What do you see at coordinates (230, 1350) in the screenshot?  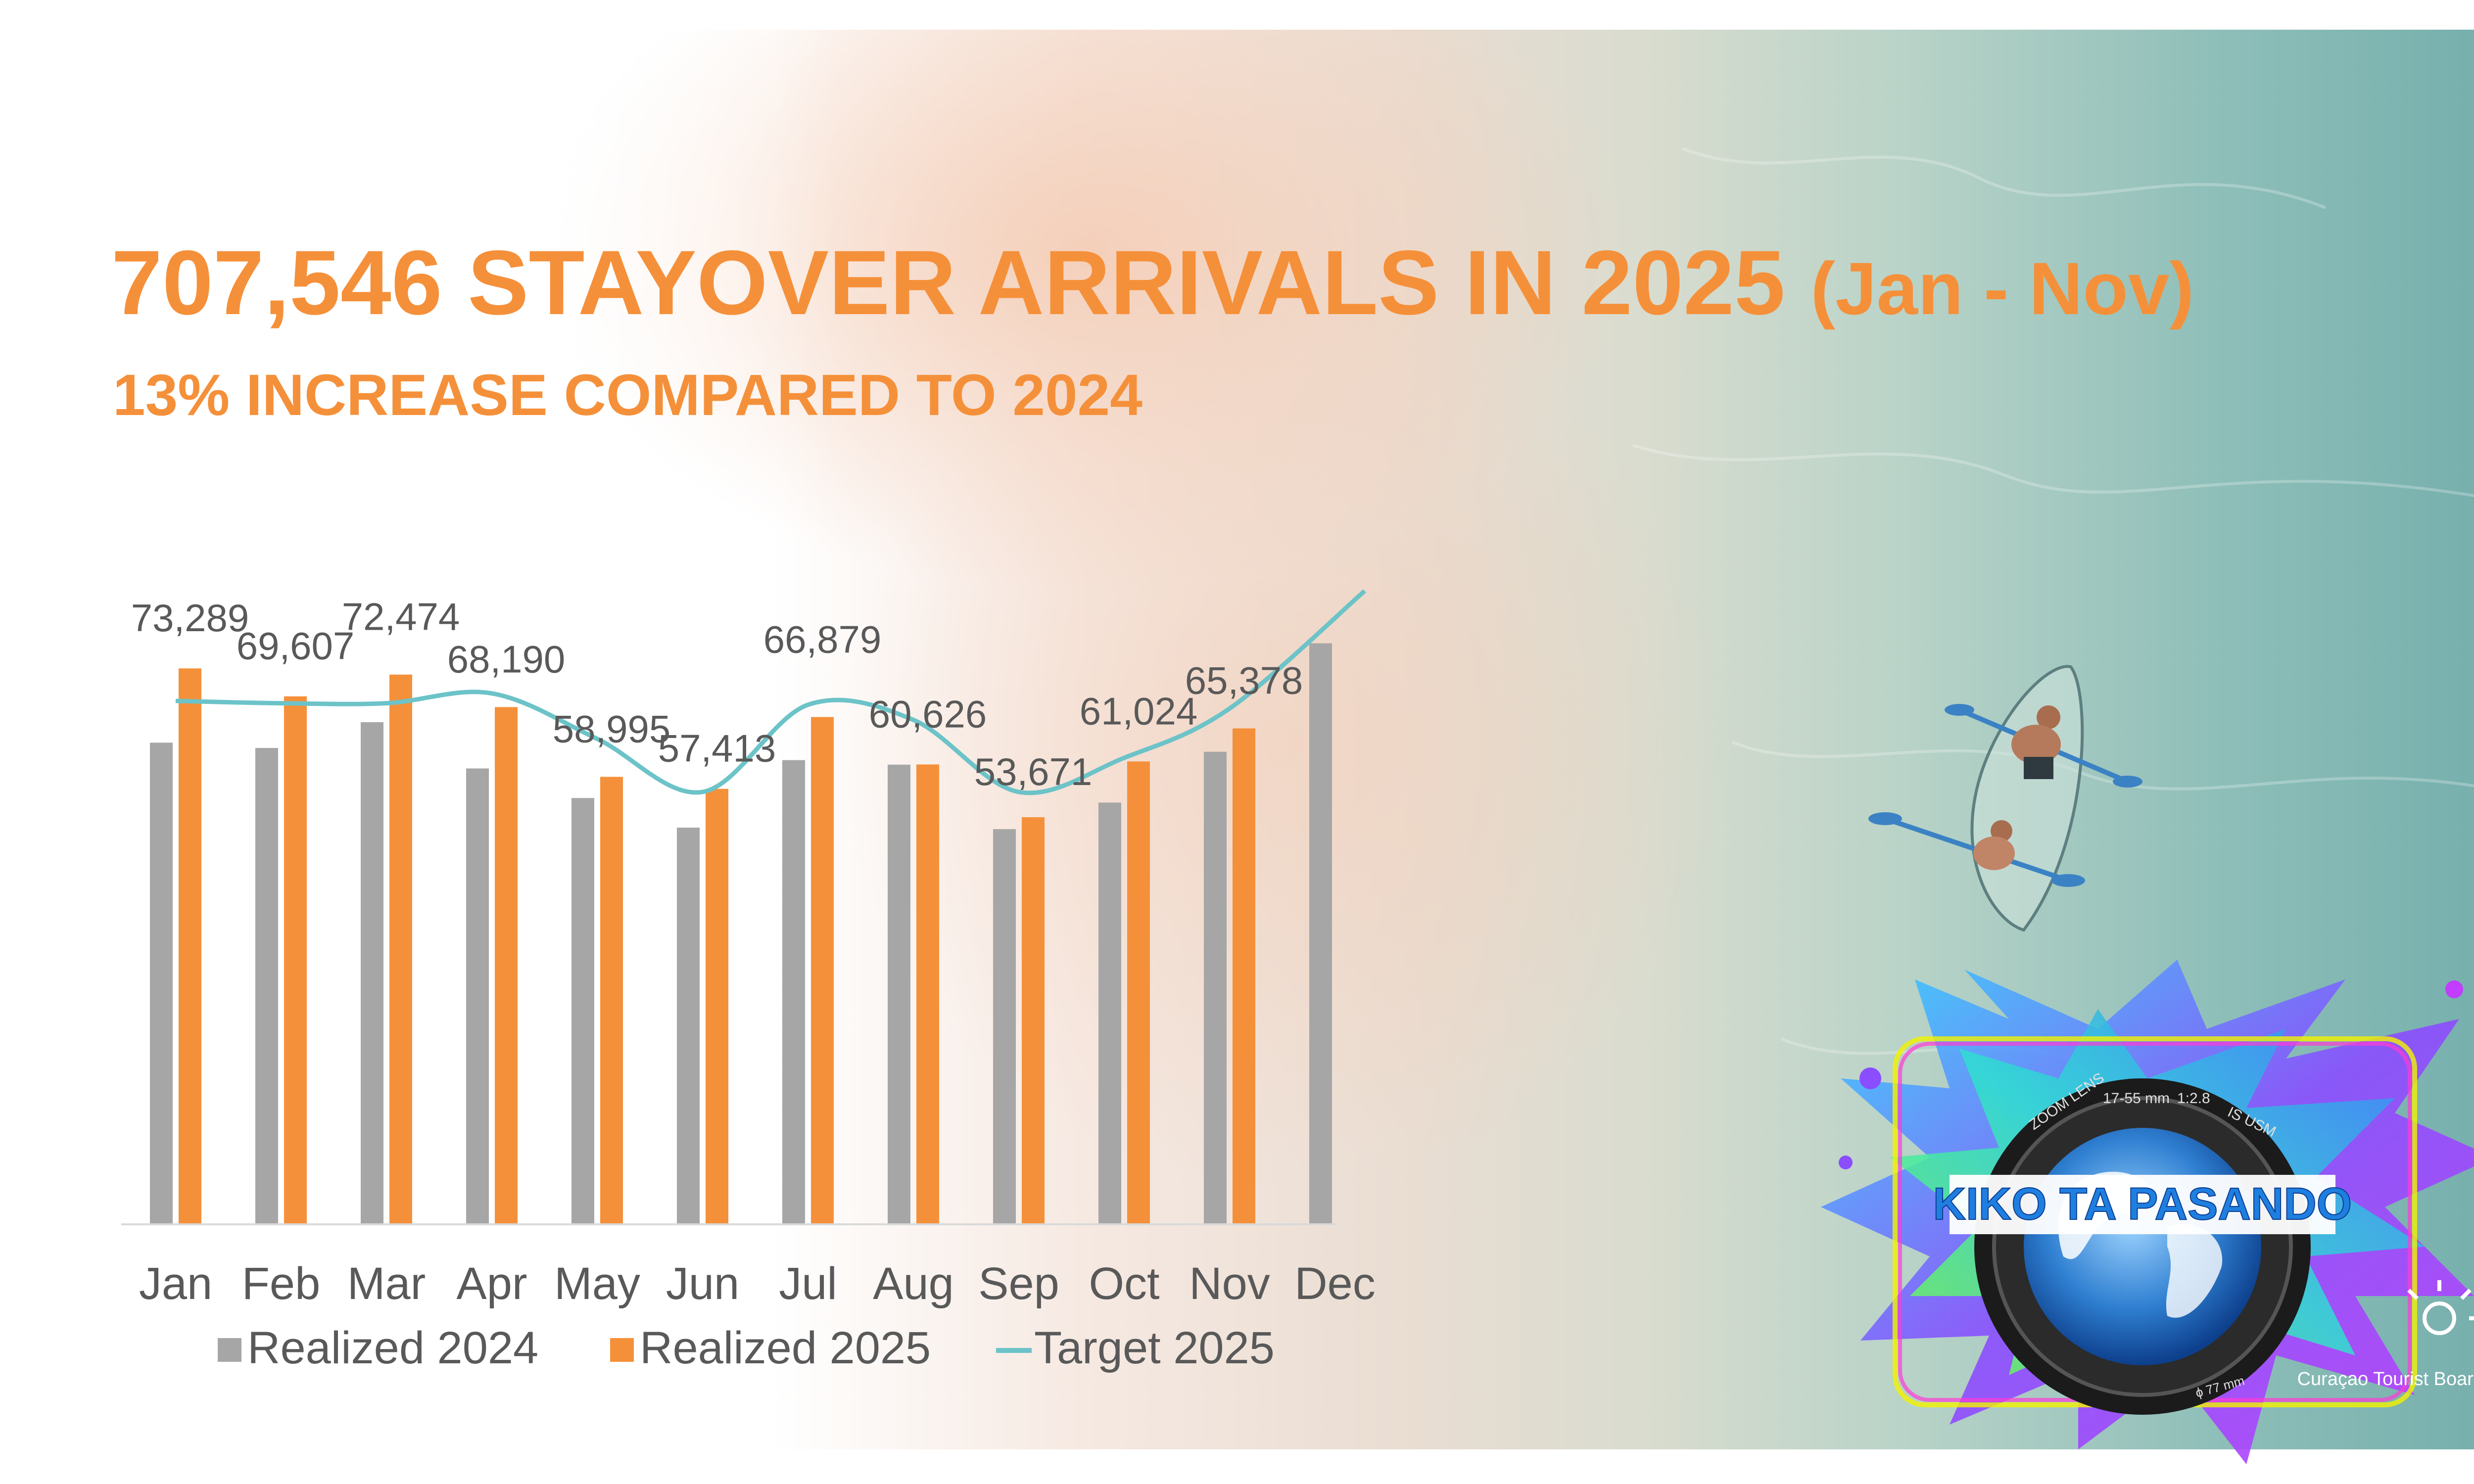 I see `legend-swatch-realized-2024` at bounding box center [230, 1350].